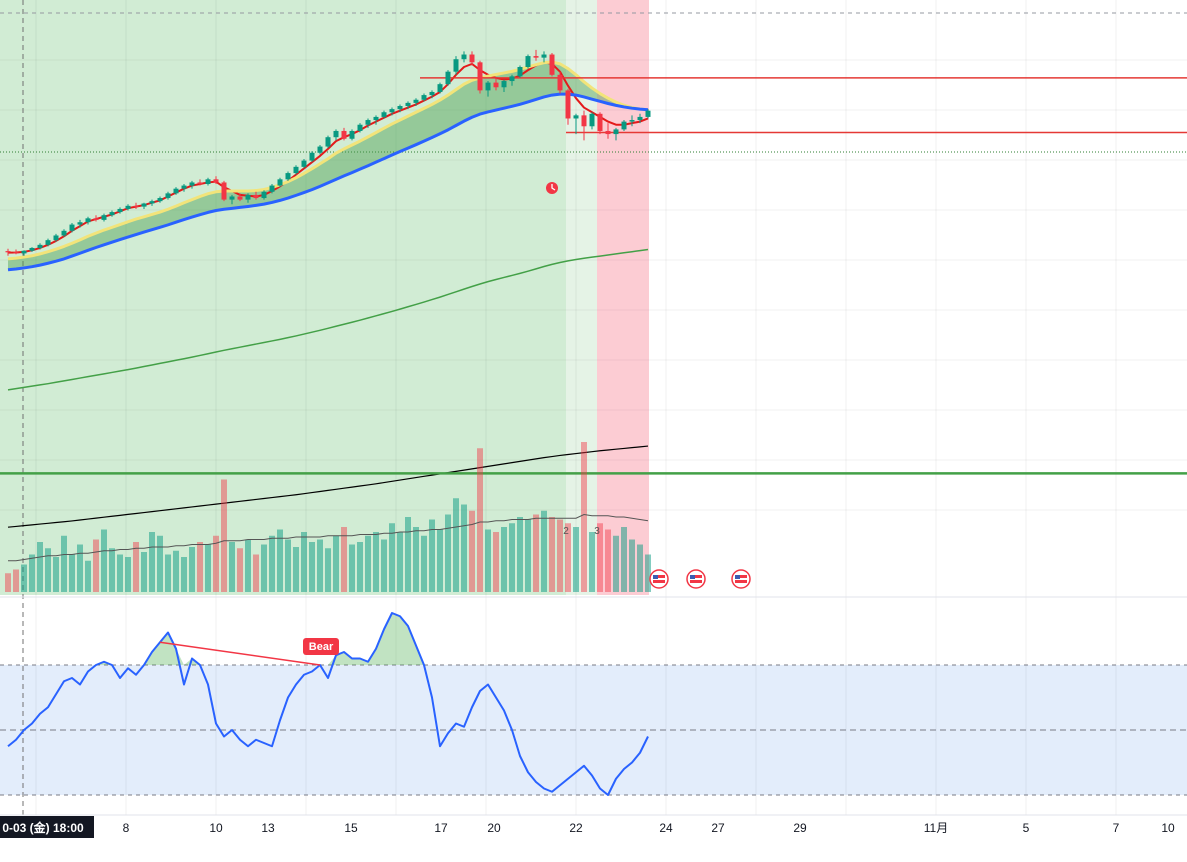 This screenshot has width=1187, height=862. I want to click on ma-ribbon-line, so click(328, 160).